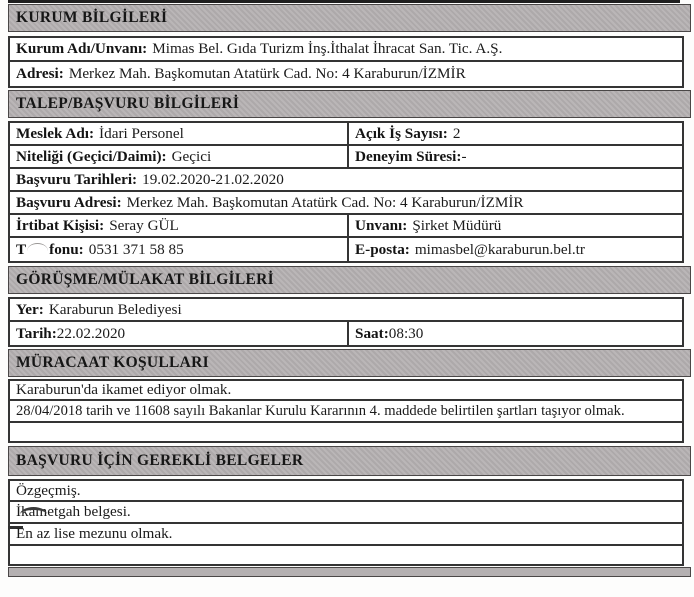 This screenshot has height=597, width=694. Describe the element at coordinates (82, 48) in the screenshot. I see `field-label: Kurum Adı/Unvanı:` at that location.